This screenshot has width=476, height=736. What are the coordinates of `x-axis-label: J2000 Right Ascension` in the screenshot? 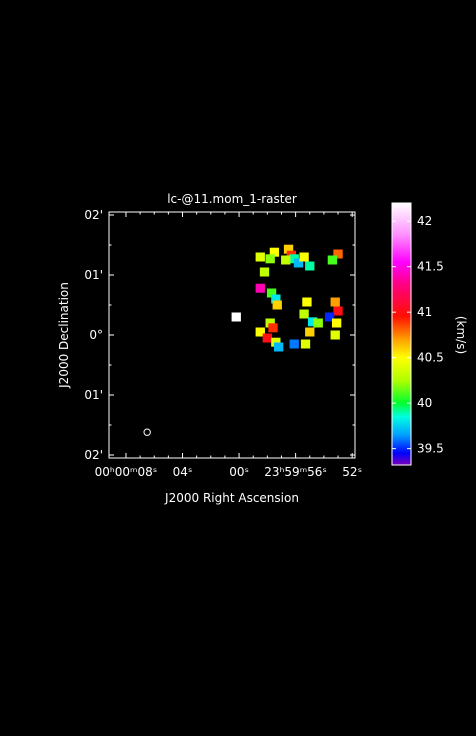 It's located at (231, 498).